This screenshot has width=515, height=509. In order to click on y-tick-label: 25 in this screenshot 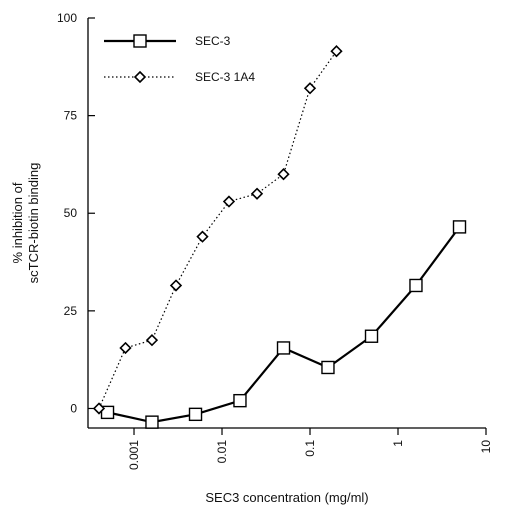, I will do `click(71, 311)`.